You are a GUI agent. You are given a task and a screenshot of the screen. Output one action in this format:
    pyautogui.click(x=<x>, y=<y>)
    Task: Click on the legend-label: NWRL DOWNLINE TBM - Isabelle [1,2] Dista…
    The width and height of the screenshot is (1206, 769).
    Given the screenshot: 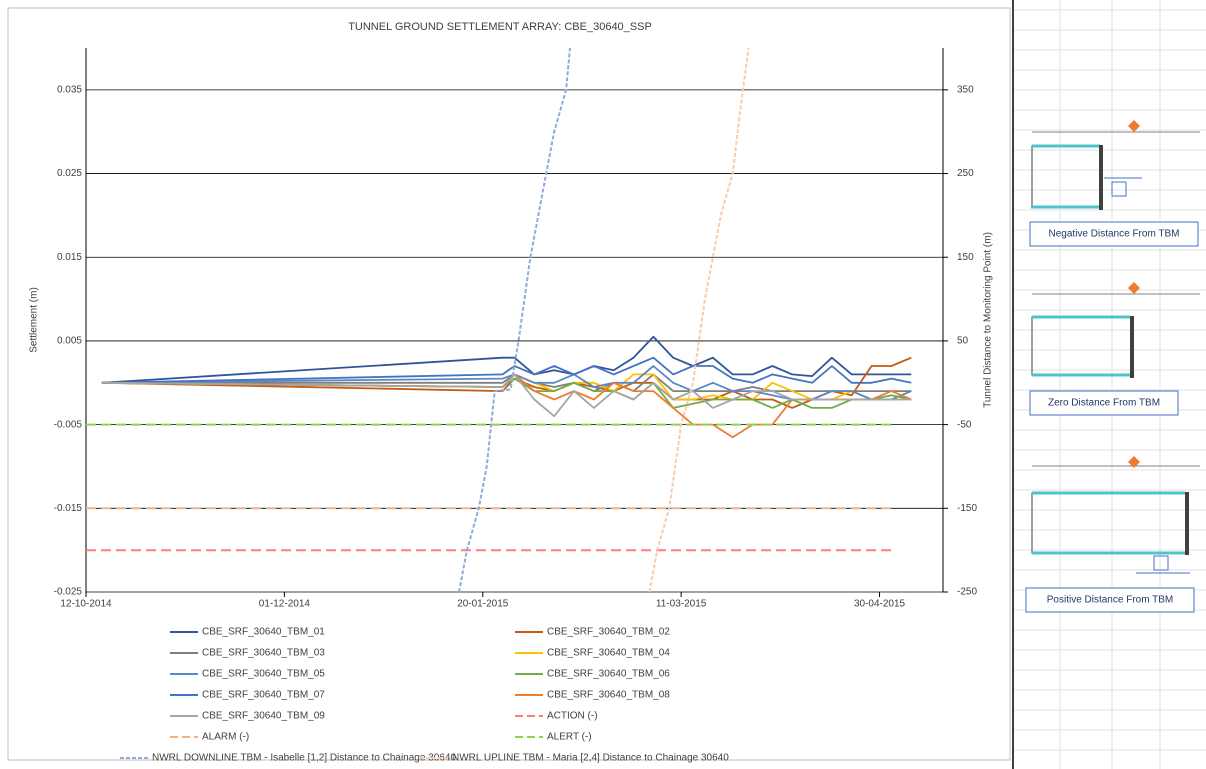 What is the action you would take?
    pyautogui.click(x=304, y=758)
    